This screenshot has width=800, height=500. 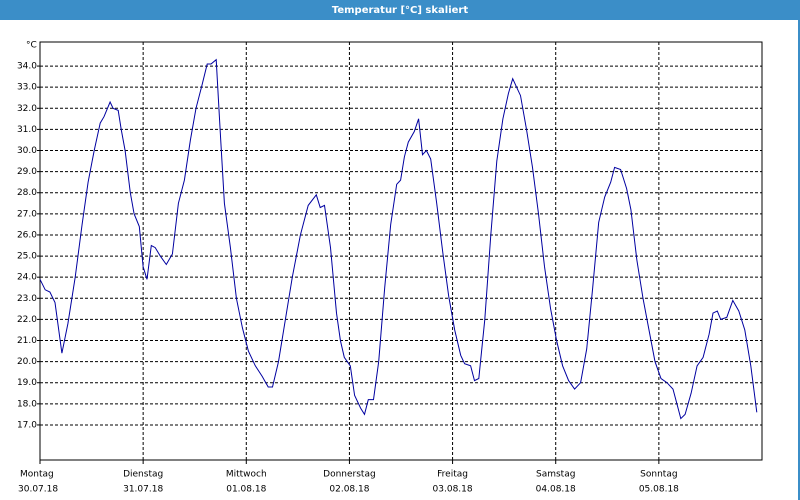 What do you see at coordinates (27, 130) in the screenshot?
I see `y-tick-label: 31.0` at bounding box center [27, 130].